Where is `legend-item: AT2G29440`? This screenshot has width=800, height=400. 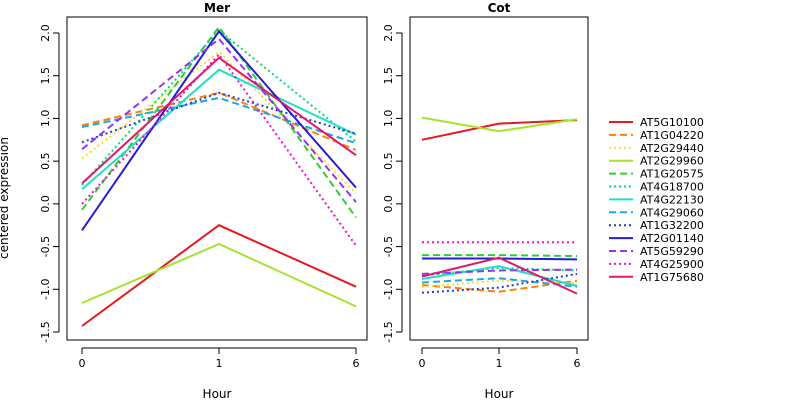 legend-item: AT2G29440 is located at coordinates (656, 148).